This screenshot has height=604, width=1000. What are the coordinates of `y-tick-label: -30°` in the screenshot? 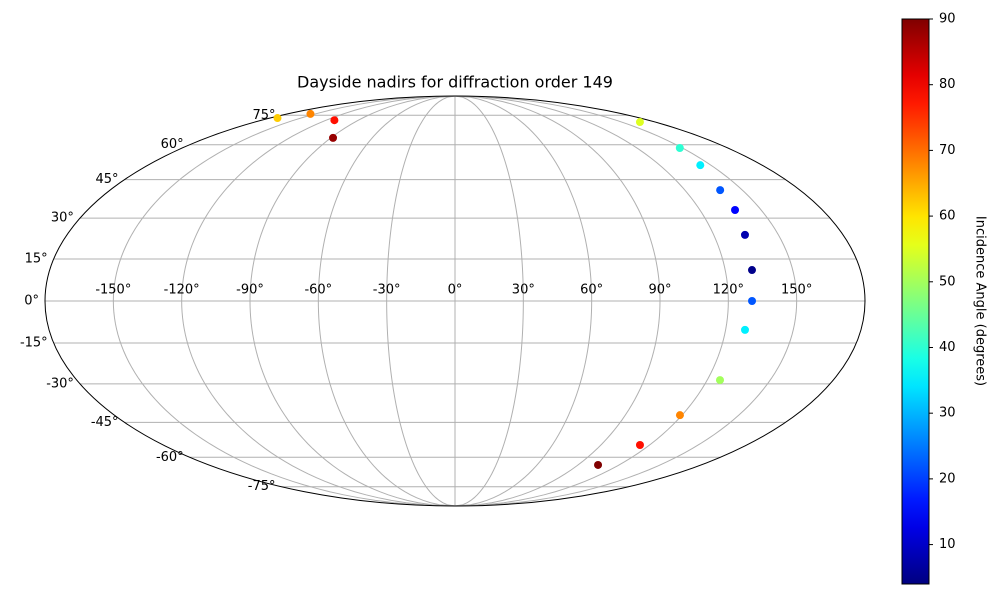 It's located at (60, 383).